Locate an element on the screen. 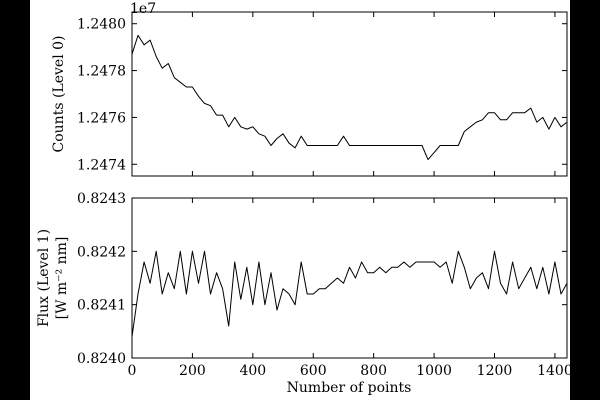 The height and width of the screenshot is (400, 600). top-y-tick-label: 1.2476 is located at coordinates (101, 118).